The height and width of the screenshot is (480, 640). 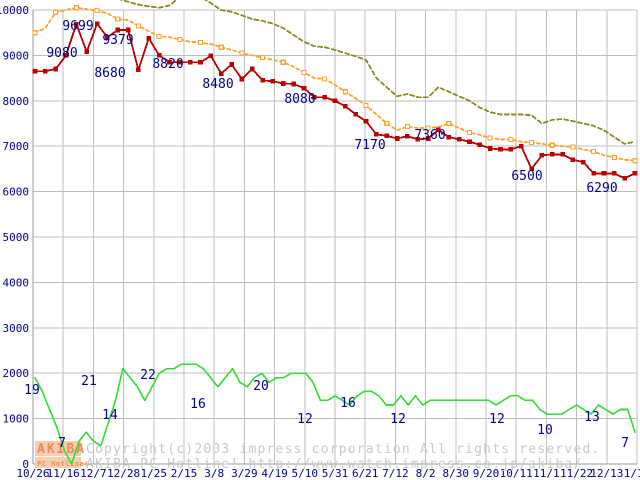 I want to click on data-value-label: 6500, so click(x=526, y=176).